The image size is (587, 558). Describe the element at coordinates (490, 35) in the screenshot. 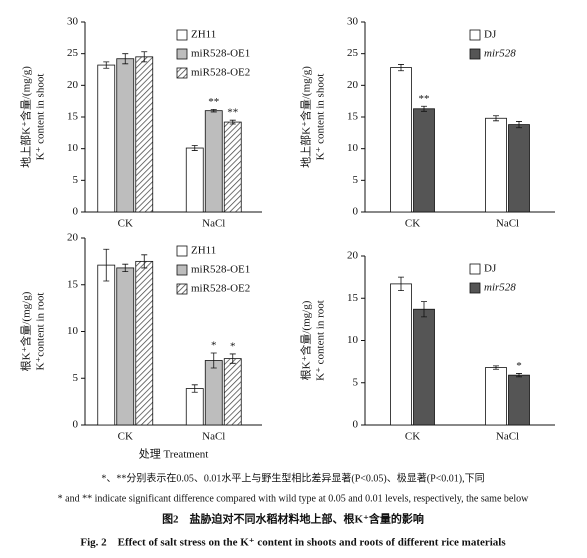

I see `legend-label: DJ` at that location.